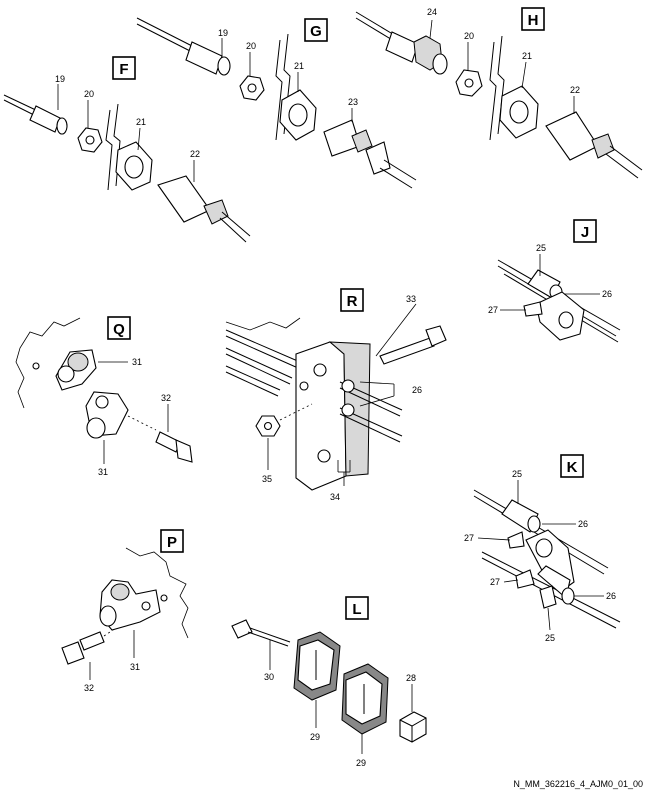 This screenshot has width=648, height=792. I want to click on svg-text: Q, so click(119, 329).